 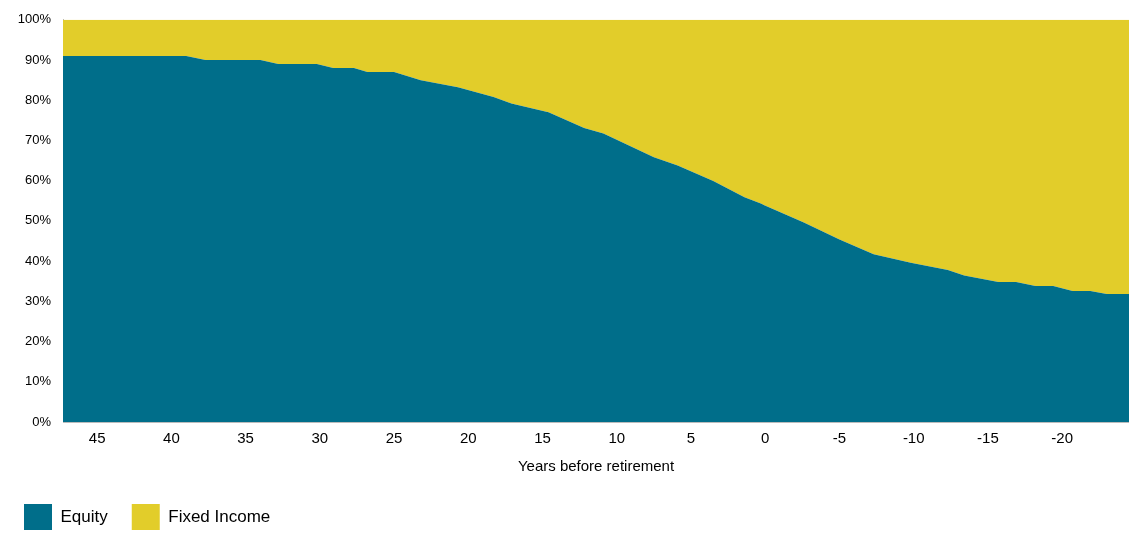 I want to click on y-tick-label: 50%, so click(x=38, y=220).